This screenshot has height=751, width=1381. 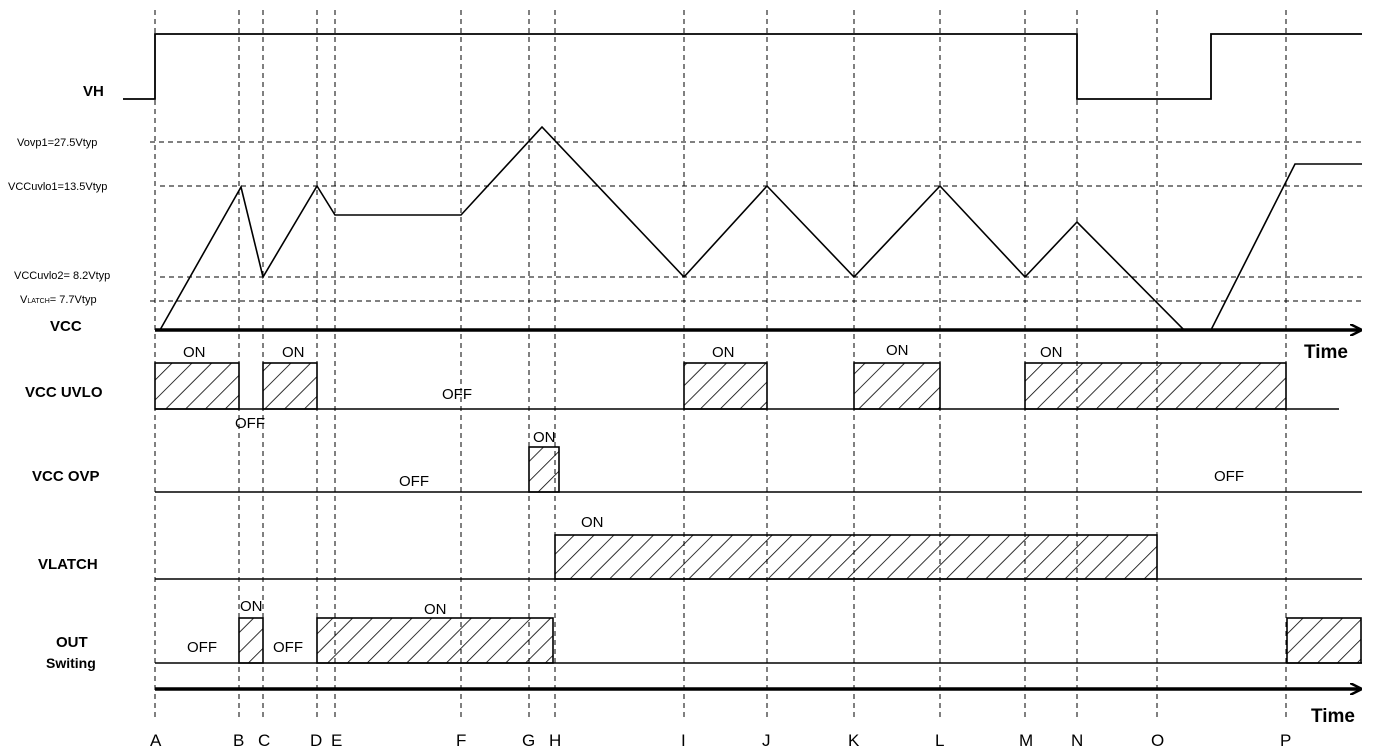 I want to click on vcc-ovp-row, so click(x=758, y=469).